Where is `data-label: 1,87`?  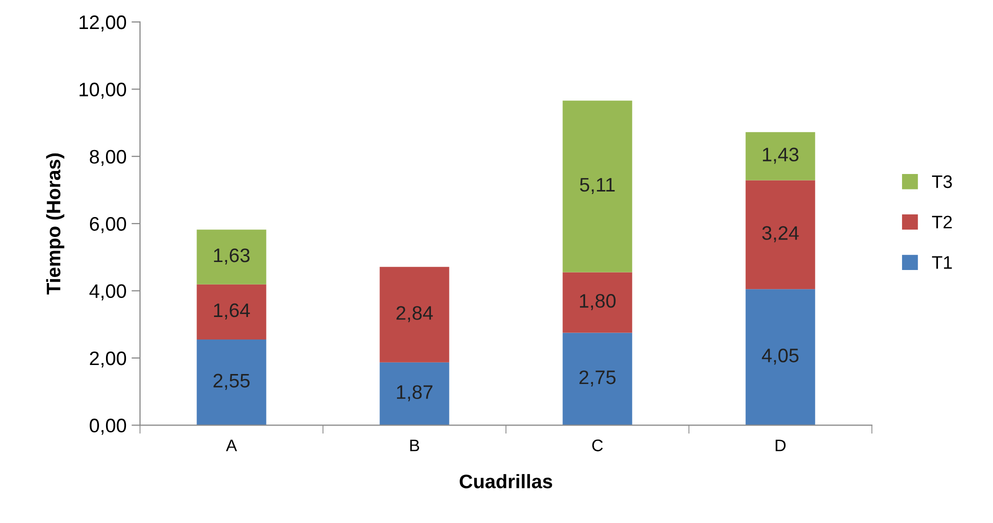 data-label: 1,87 is located at coordinates (414, 393).